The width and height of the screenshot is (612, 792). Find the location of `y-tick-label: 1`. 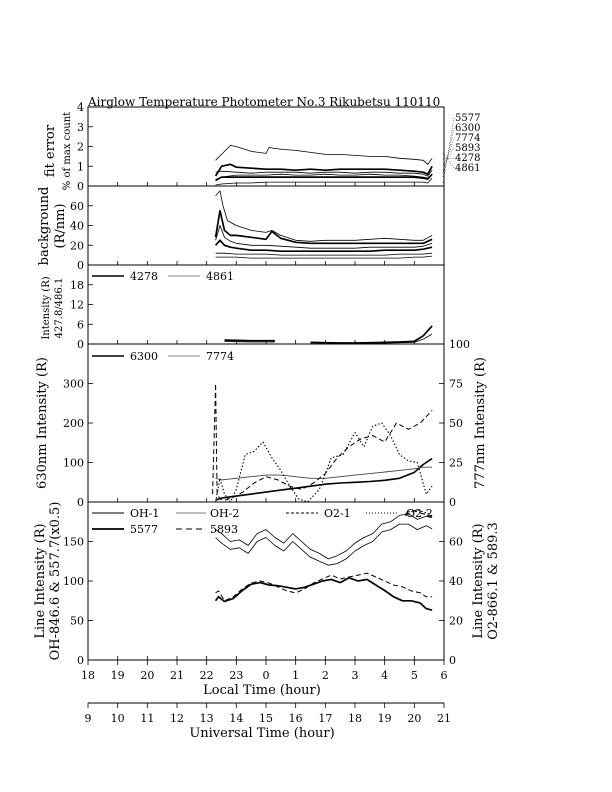

y-tick-label: 1 is located at coordinates (80, 166).